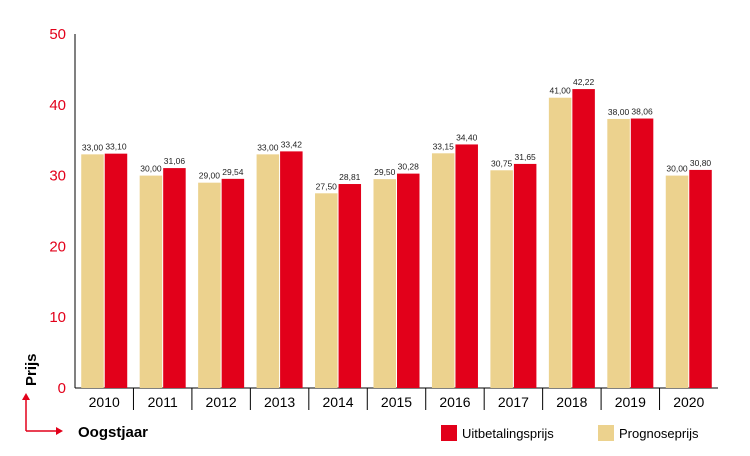 The height and width of the screenshot is (456, 750). What do you see at coordinates (62, 388) in the screenshot?
I see `y-tick-label: 0` at bounding box center [62, 388].